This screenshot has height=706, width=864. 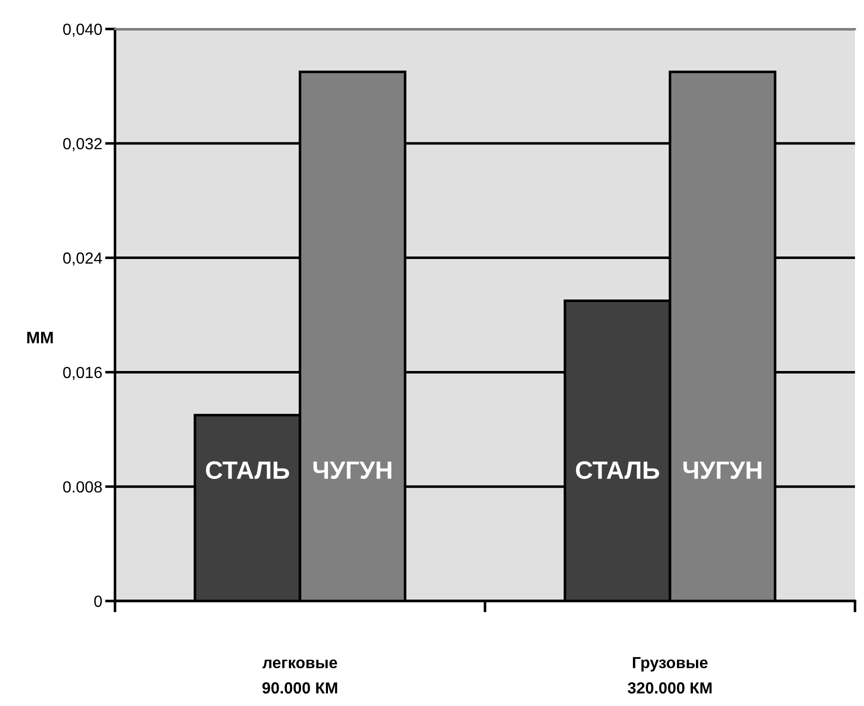 I want to click on text: СТАЛЬ, so click(x=248, y=470).